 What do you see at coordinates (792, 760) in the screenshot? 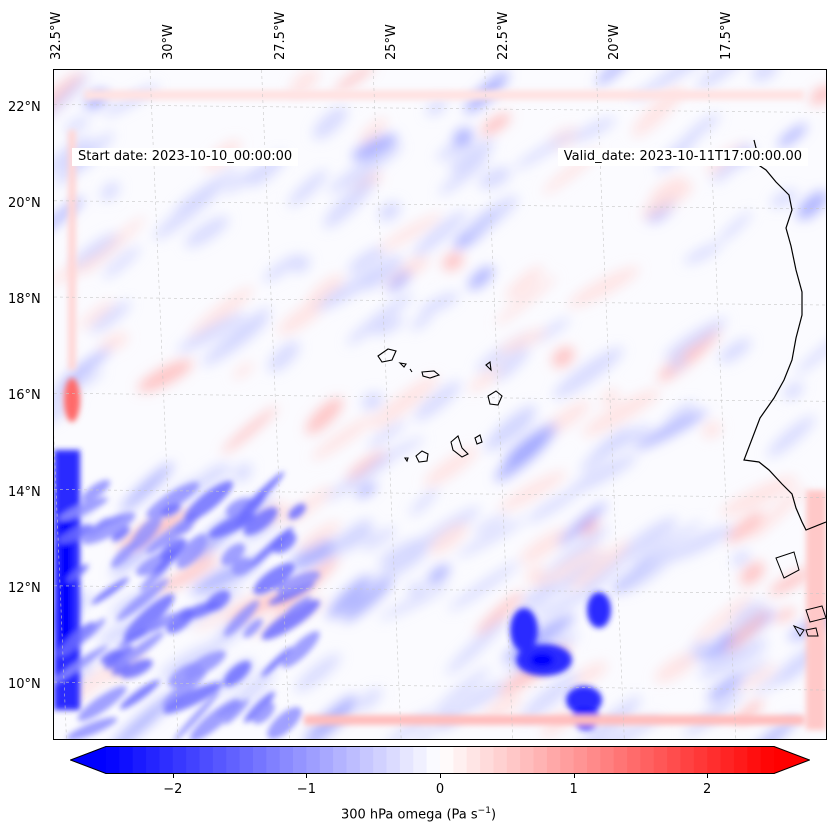
I see `colorbar-extend-high` at bounding box center [792, 760].